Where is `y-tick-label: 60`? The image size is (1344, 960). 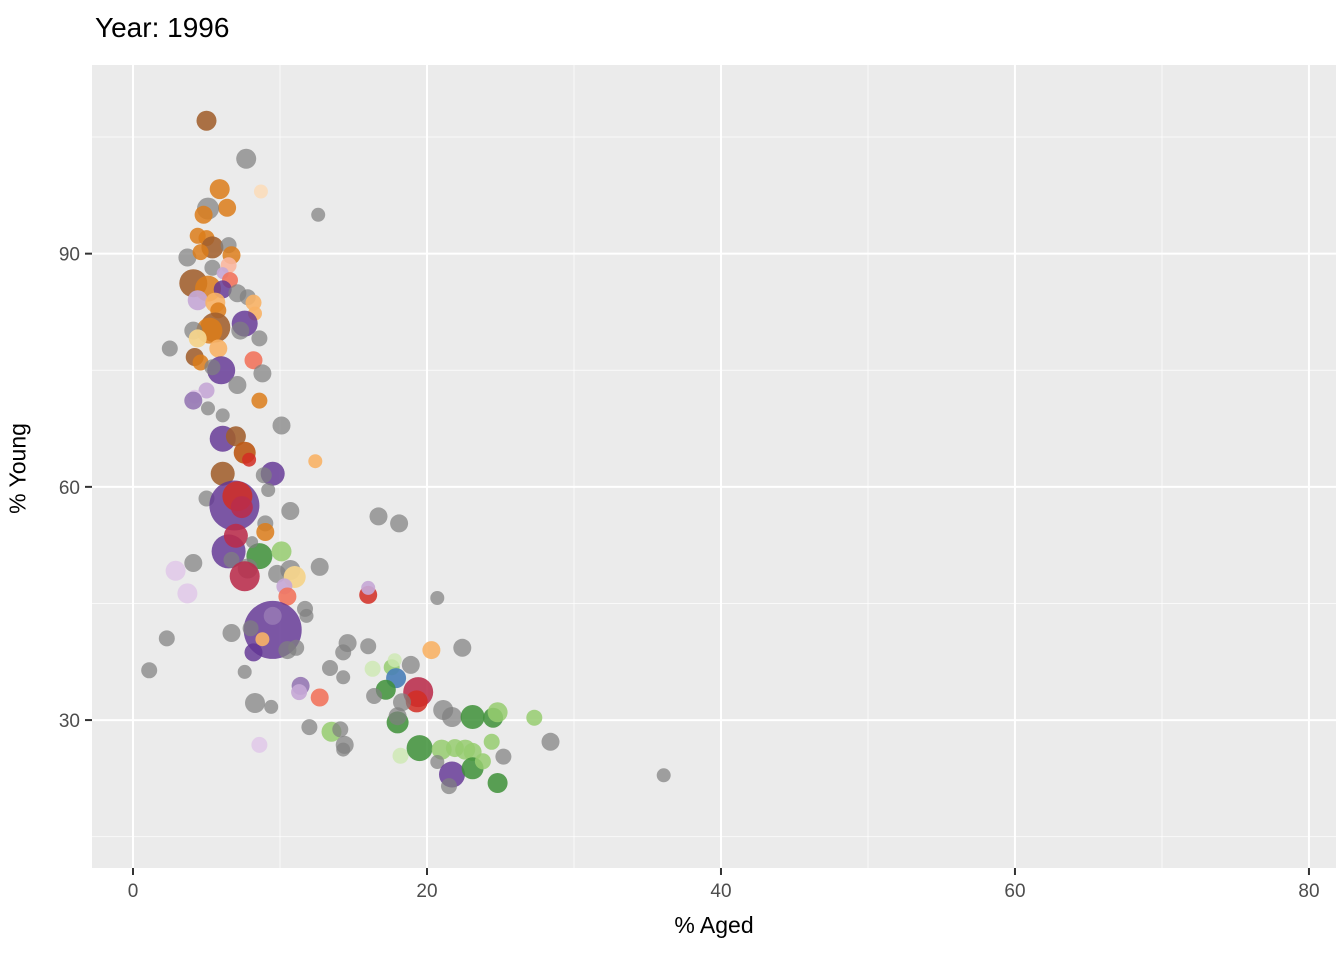
y-tick-label: 60 is located at coordinates (69, 488).